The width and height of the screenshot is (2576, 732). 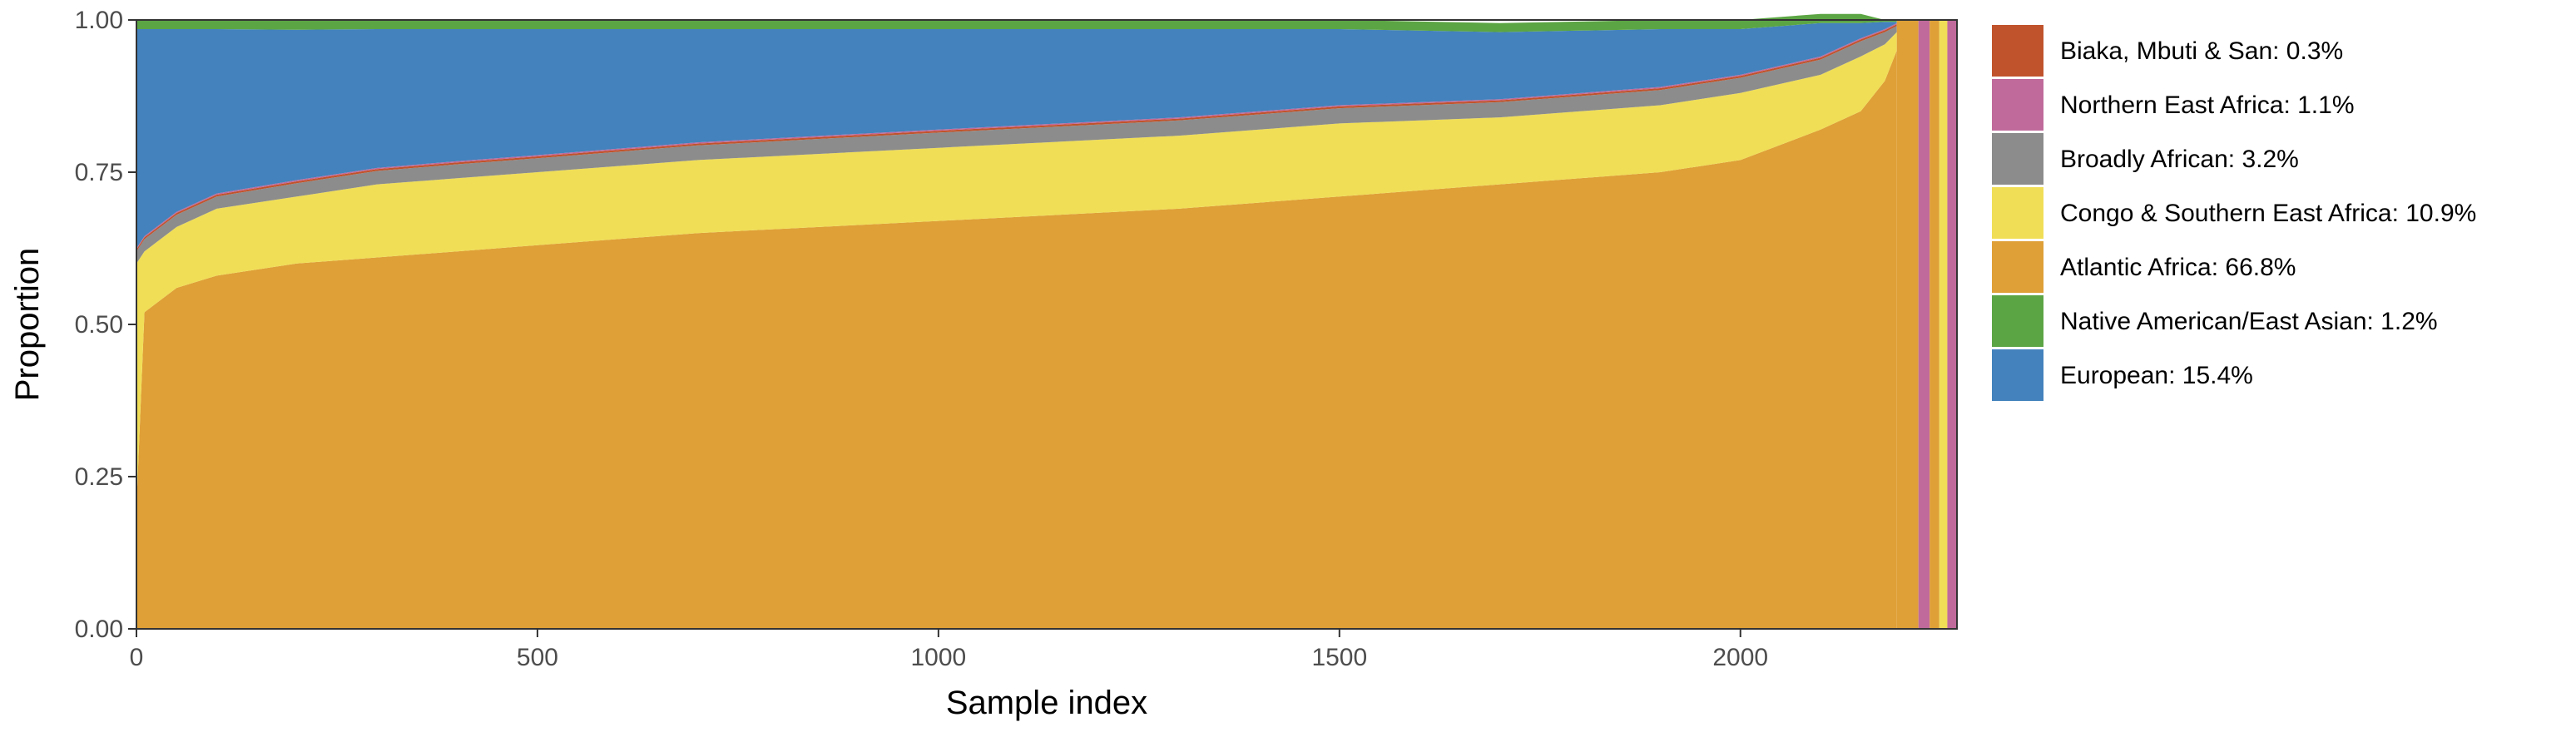 What do you see at coordinates (99, 477) in the screenshot?
I see `y-tick-label: 0.25` at bounding box center [99, 477].